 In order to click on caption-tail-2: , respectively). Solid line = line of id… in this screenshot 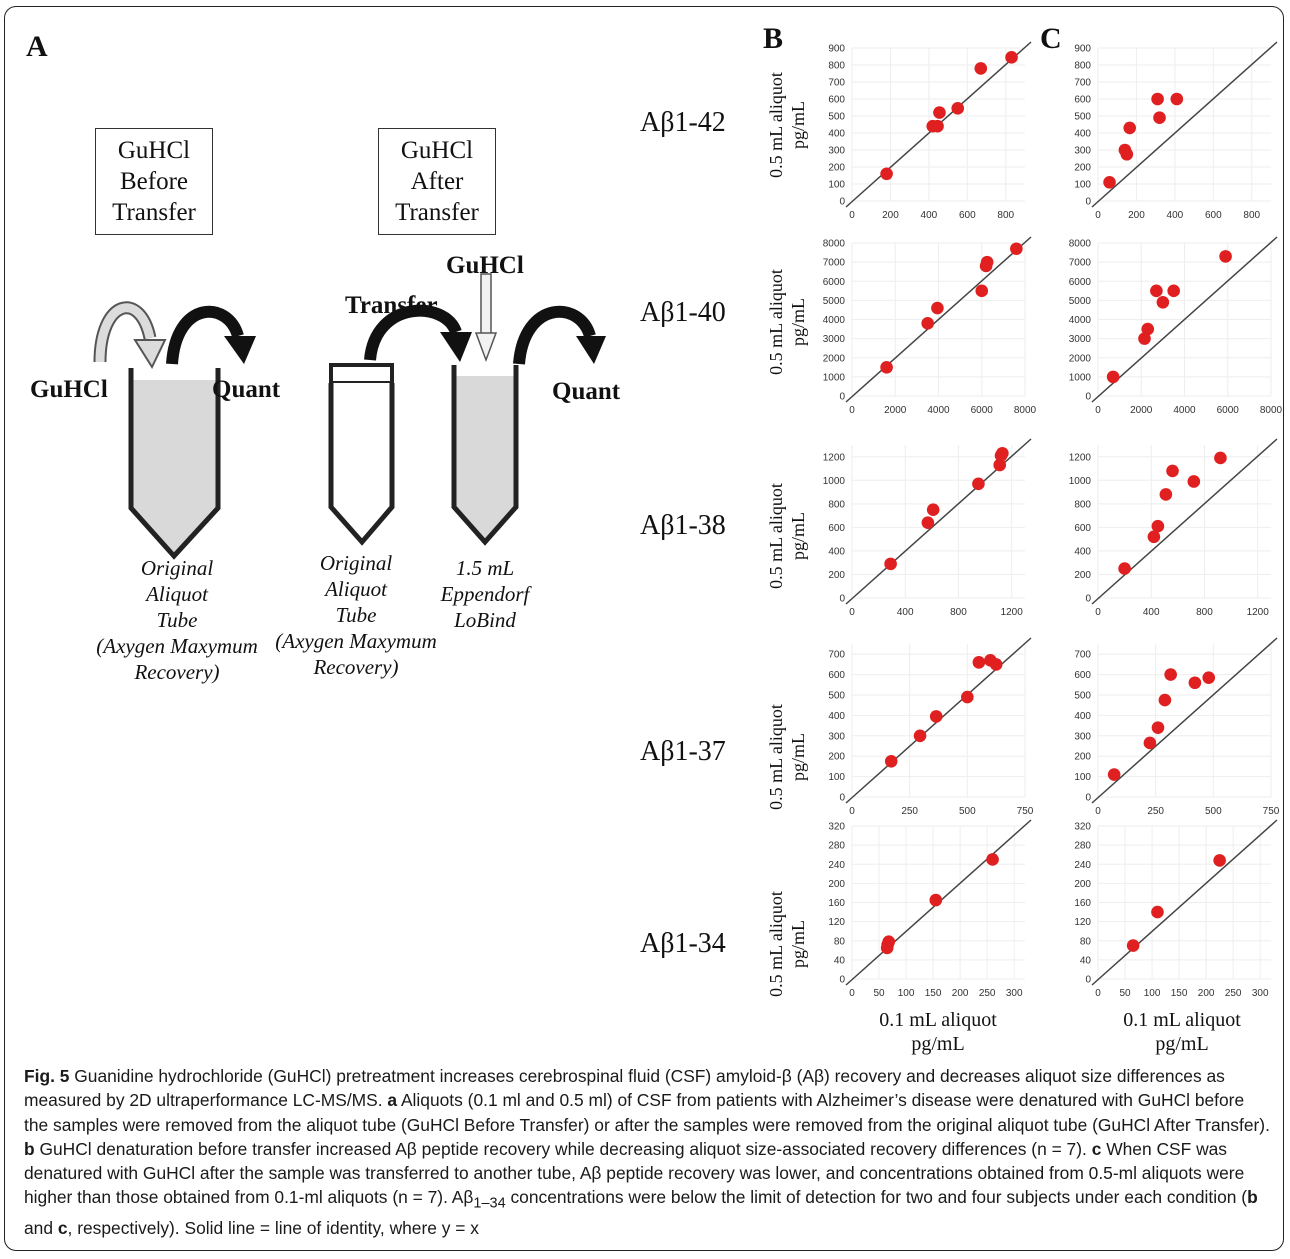, I will do `click(273, 1228)`.